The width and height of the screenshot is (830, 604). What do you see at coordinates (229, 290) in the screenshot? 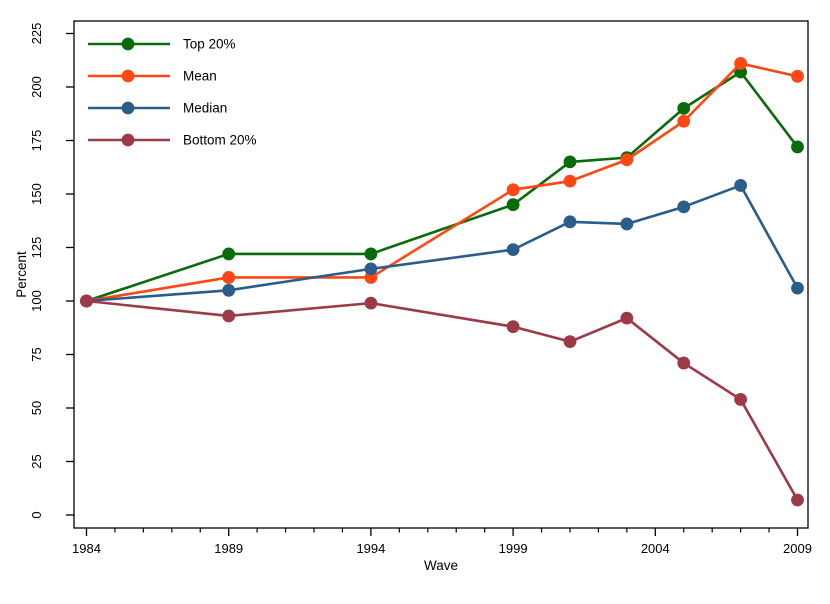
I see `data-point-median-1989` at bounding box center [229, 290].